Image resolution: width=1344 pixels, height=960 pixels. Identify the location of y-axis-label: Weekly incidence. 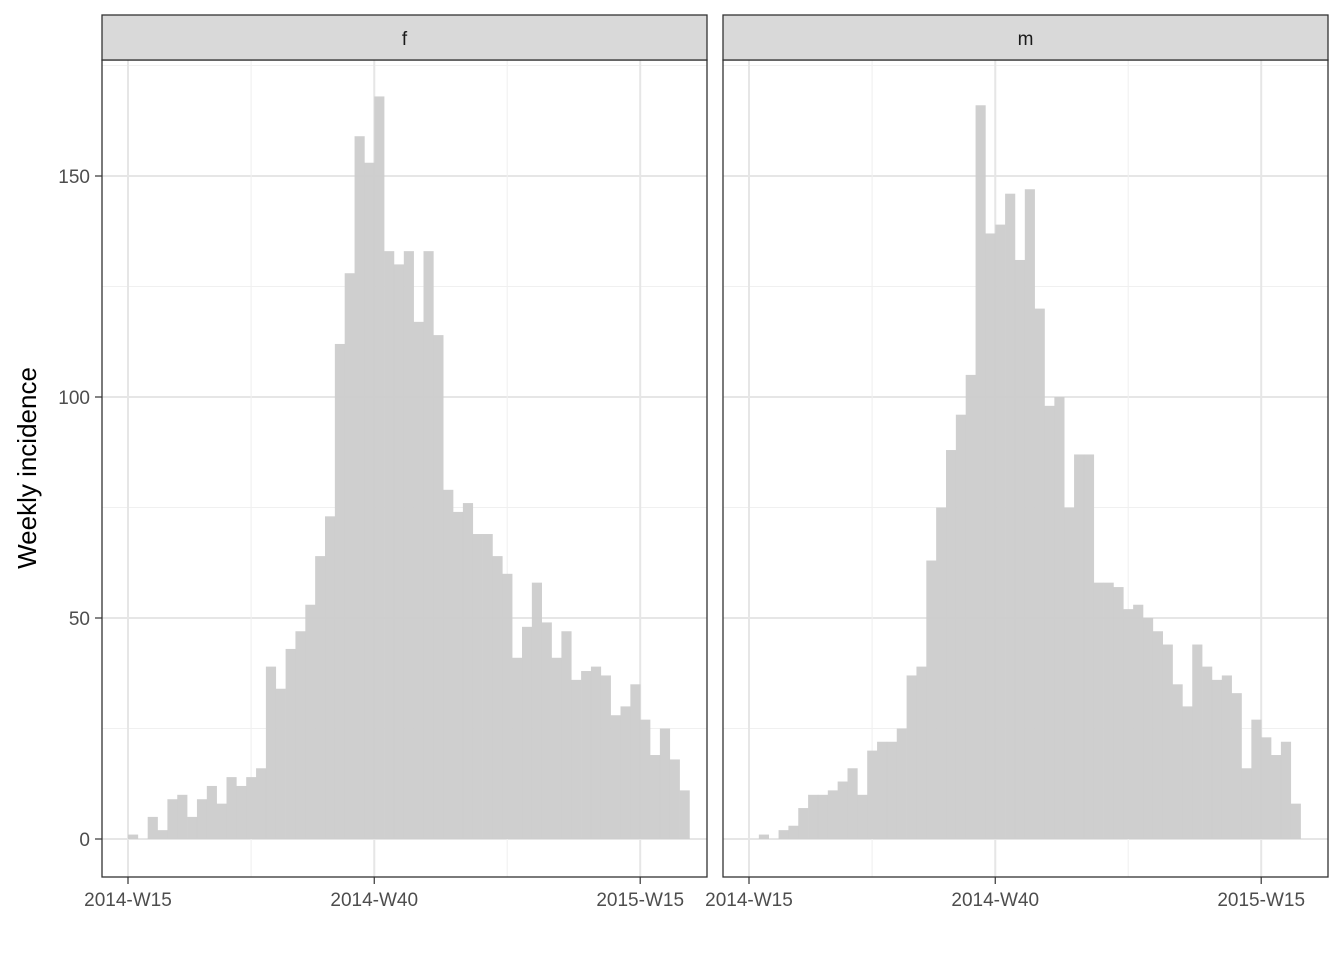
(27, 468).